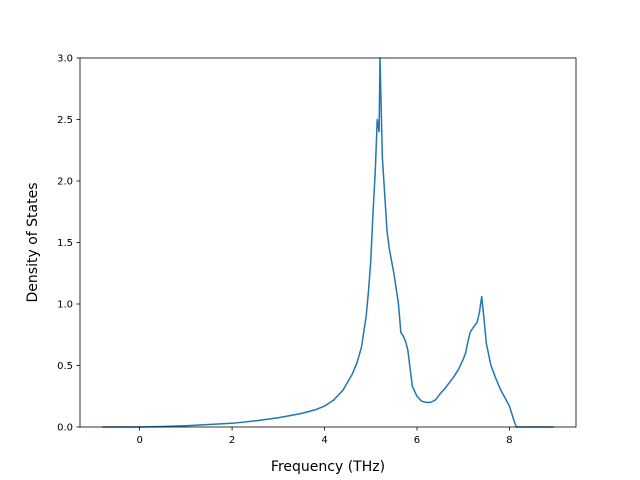  What do you see at coordinates (65, 305) in the screenshot?
I see `y-tick-label: 1.0` at bounding box center [65, 305].